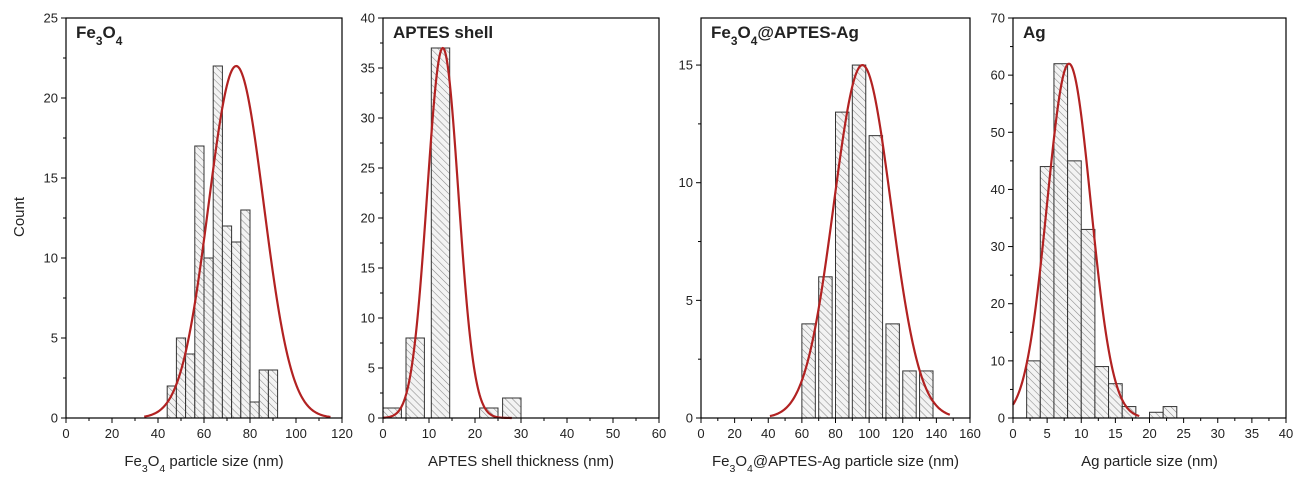 This screenshot has height=478, width=1301. I want to click on x-tick-label: 140, so click(937, 433).